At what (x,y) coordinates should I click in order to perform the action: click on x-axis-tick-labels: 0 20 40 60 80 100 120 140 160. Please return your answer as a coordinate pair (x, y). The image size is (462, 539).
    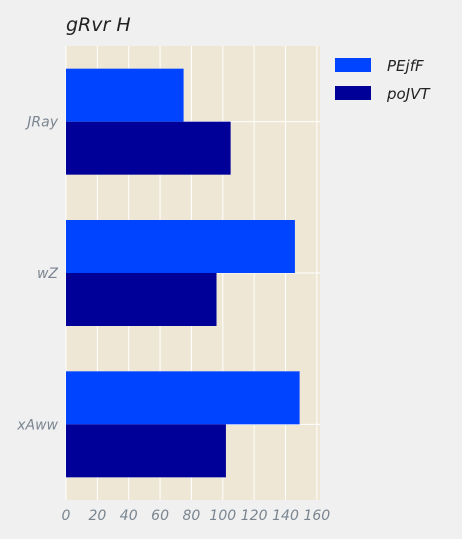
    Looking at the image, I should click on (196, 516).